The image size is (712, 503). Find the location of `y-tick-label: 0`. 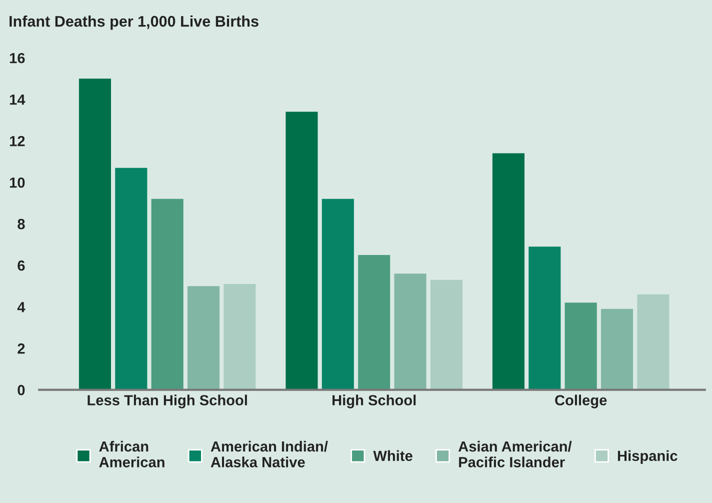

y-tick-label: 0 is located at coordinates (21, 390).